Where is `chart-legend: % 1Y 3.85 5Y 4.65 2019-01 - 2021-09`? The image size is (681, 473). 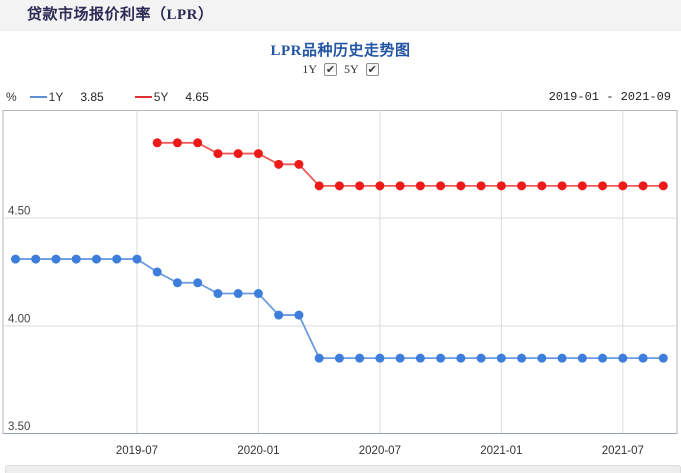 chart-legend: % 1Y 3.85 5Y 4.65 2019-01 - 2021-09 is located at coordinates (338, 96).